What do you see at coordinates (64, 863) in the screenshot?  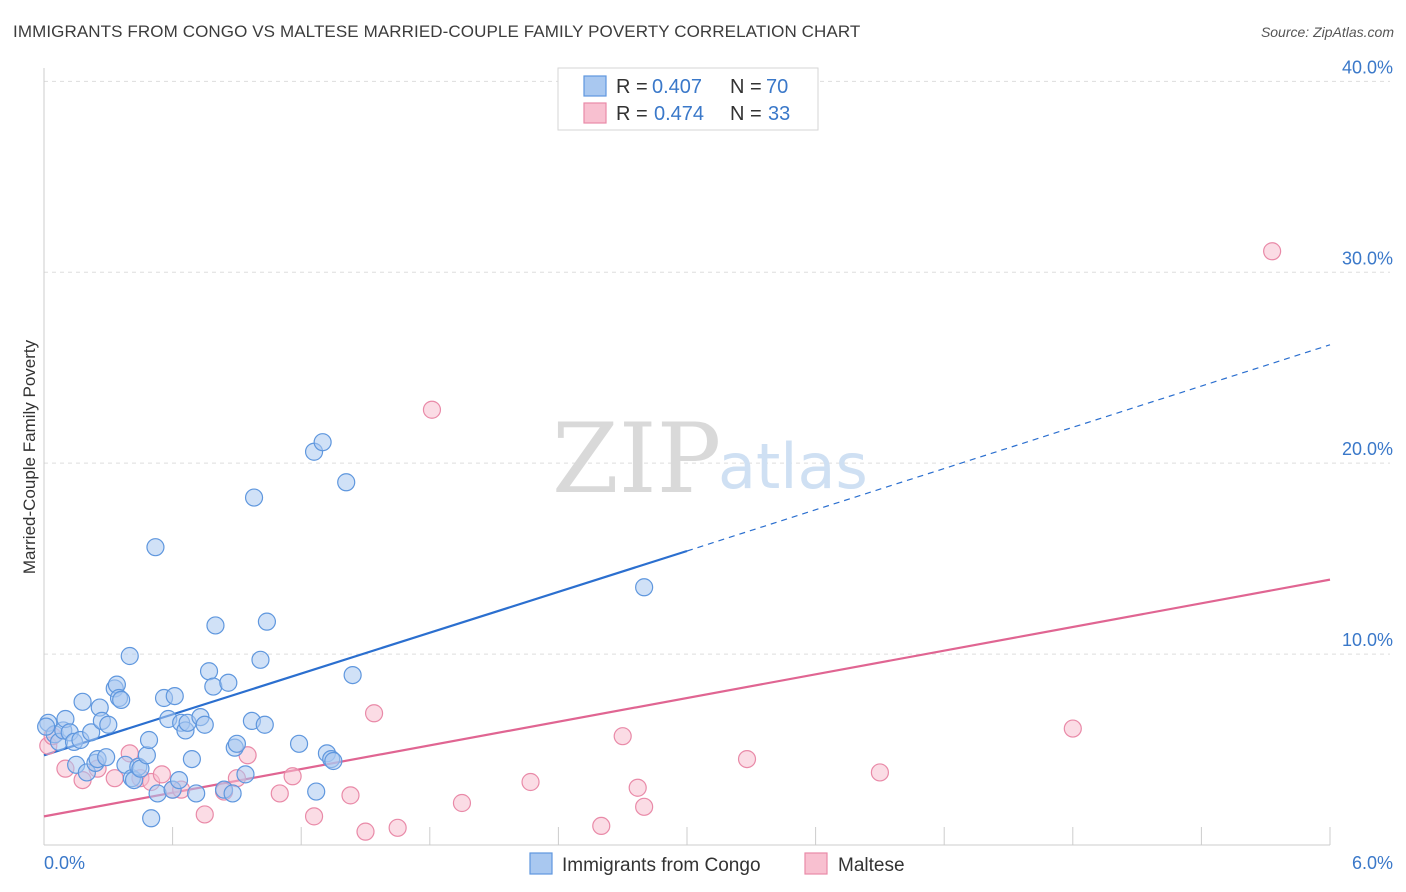 I see `x-tick-label-0: 0.0%` at bounding box center [64, 863].